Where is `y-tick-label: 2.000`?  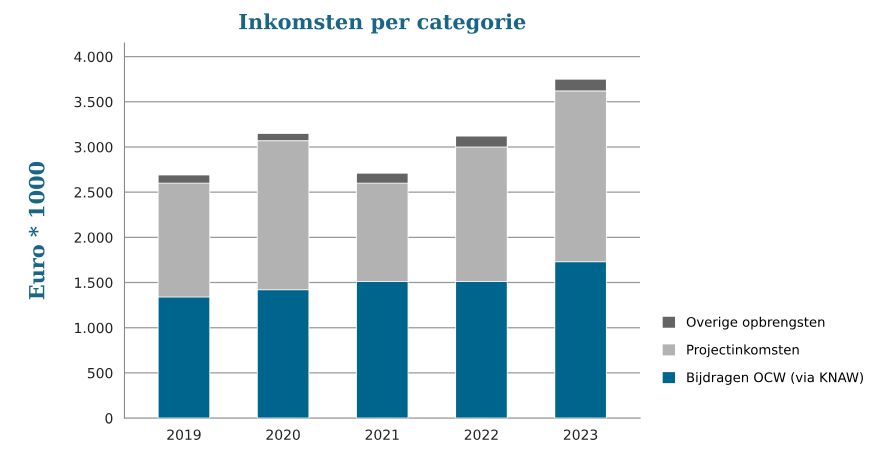 y-tick-label: 2.000 is located at coordinates (93, 237).